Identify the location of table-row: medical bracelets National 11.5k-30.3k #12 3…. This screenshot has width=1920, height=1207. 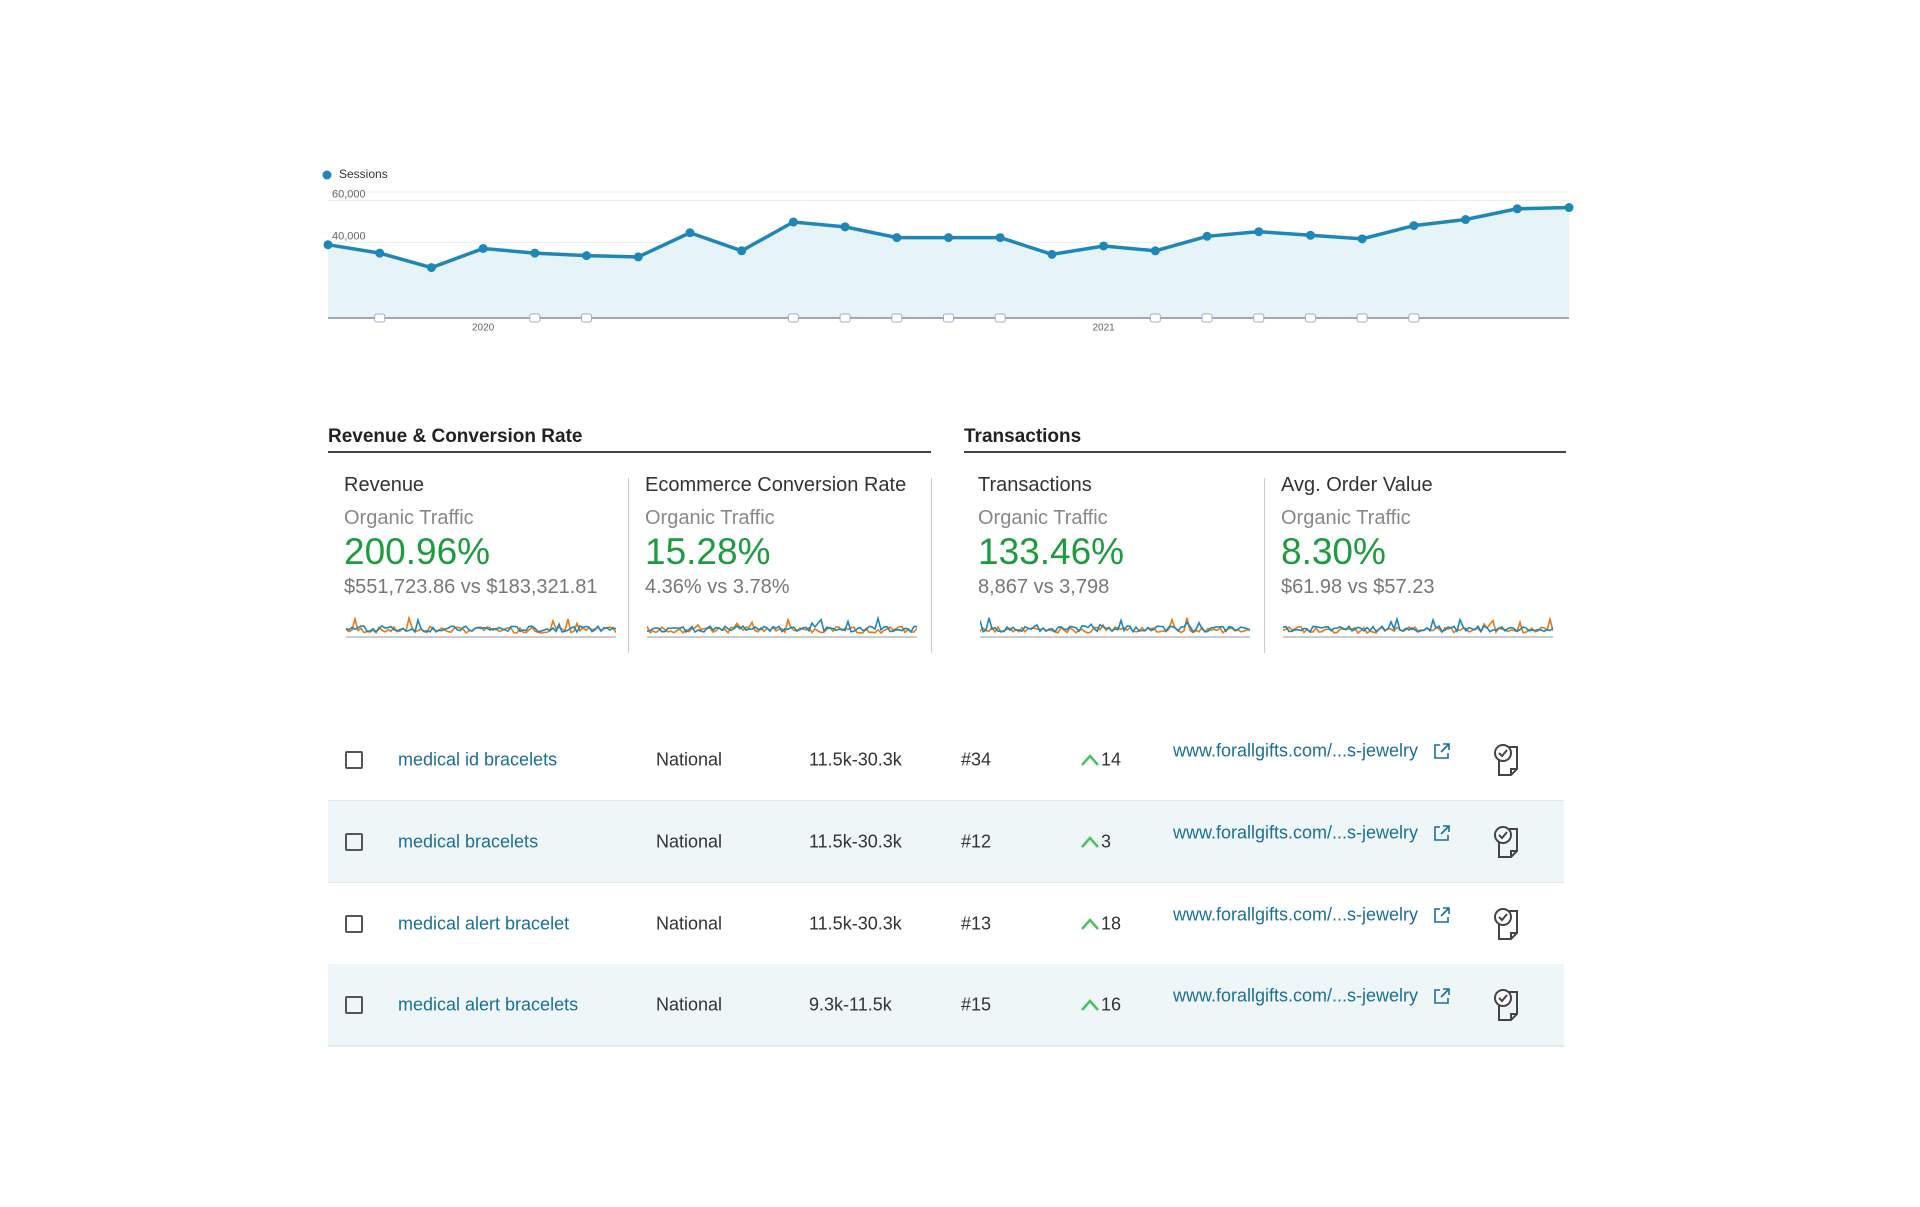
(946, 842).